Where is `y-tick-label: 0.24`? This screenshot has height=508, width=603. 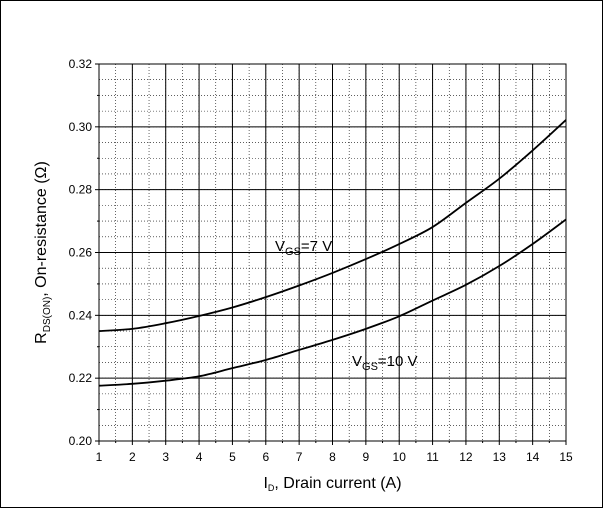
y-tick-label: 0.24 is located at coordinates (81, 315).